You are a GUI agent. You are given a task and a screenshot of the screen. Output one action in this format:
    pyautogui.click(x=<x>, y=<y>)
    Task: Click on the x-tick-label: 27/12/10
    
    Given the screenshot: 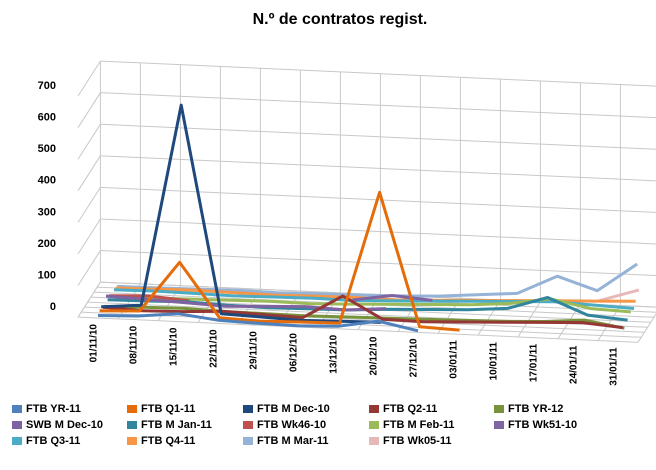 What is the action you would take?
    pyautogui.click(x=414, y=357)
    